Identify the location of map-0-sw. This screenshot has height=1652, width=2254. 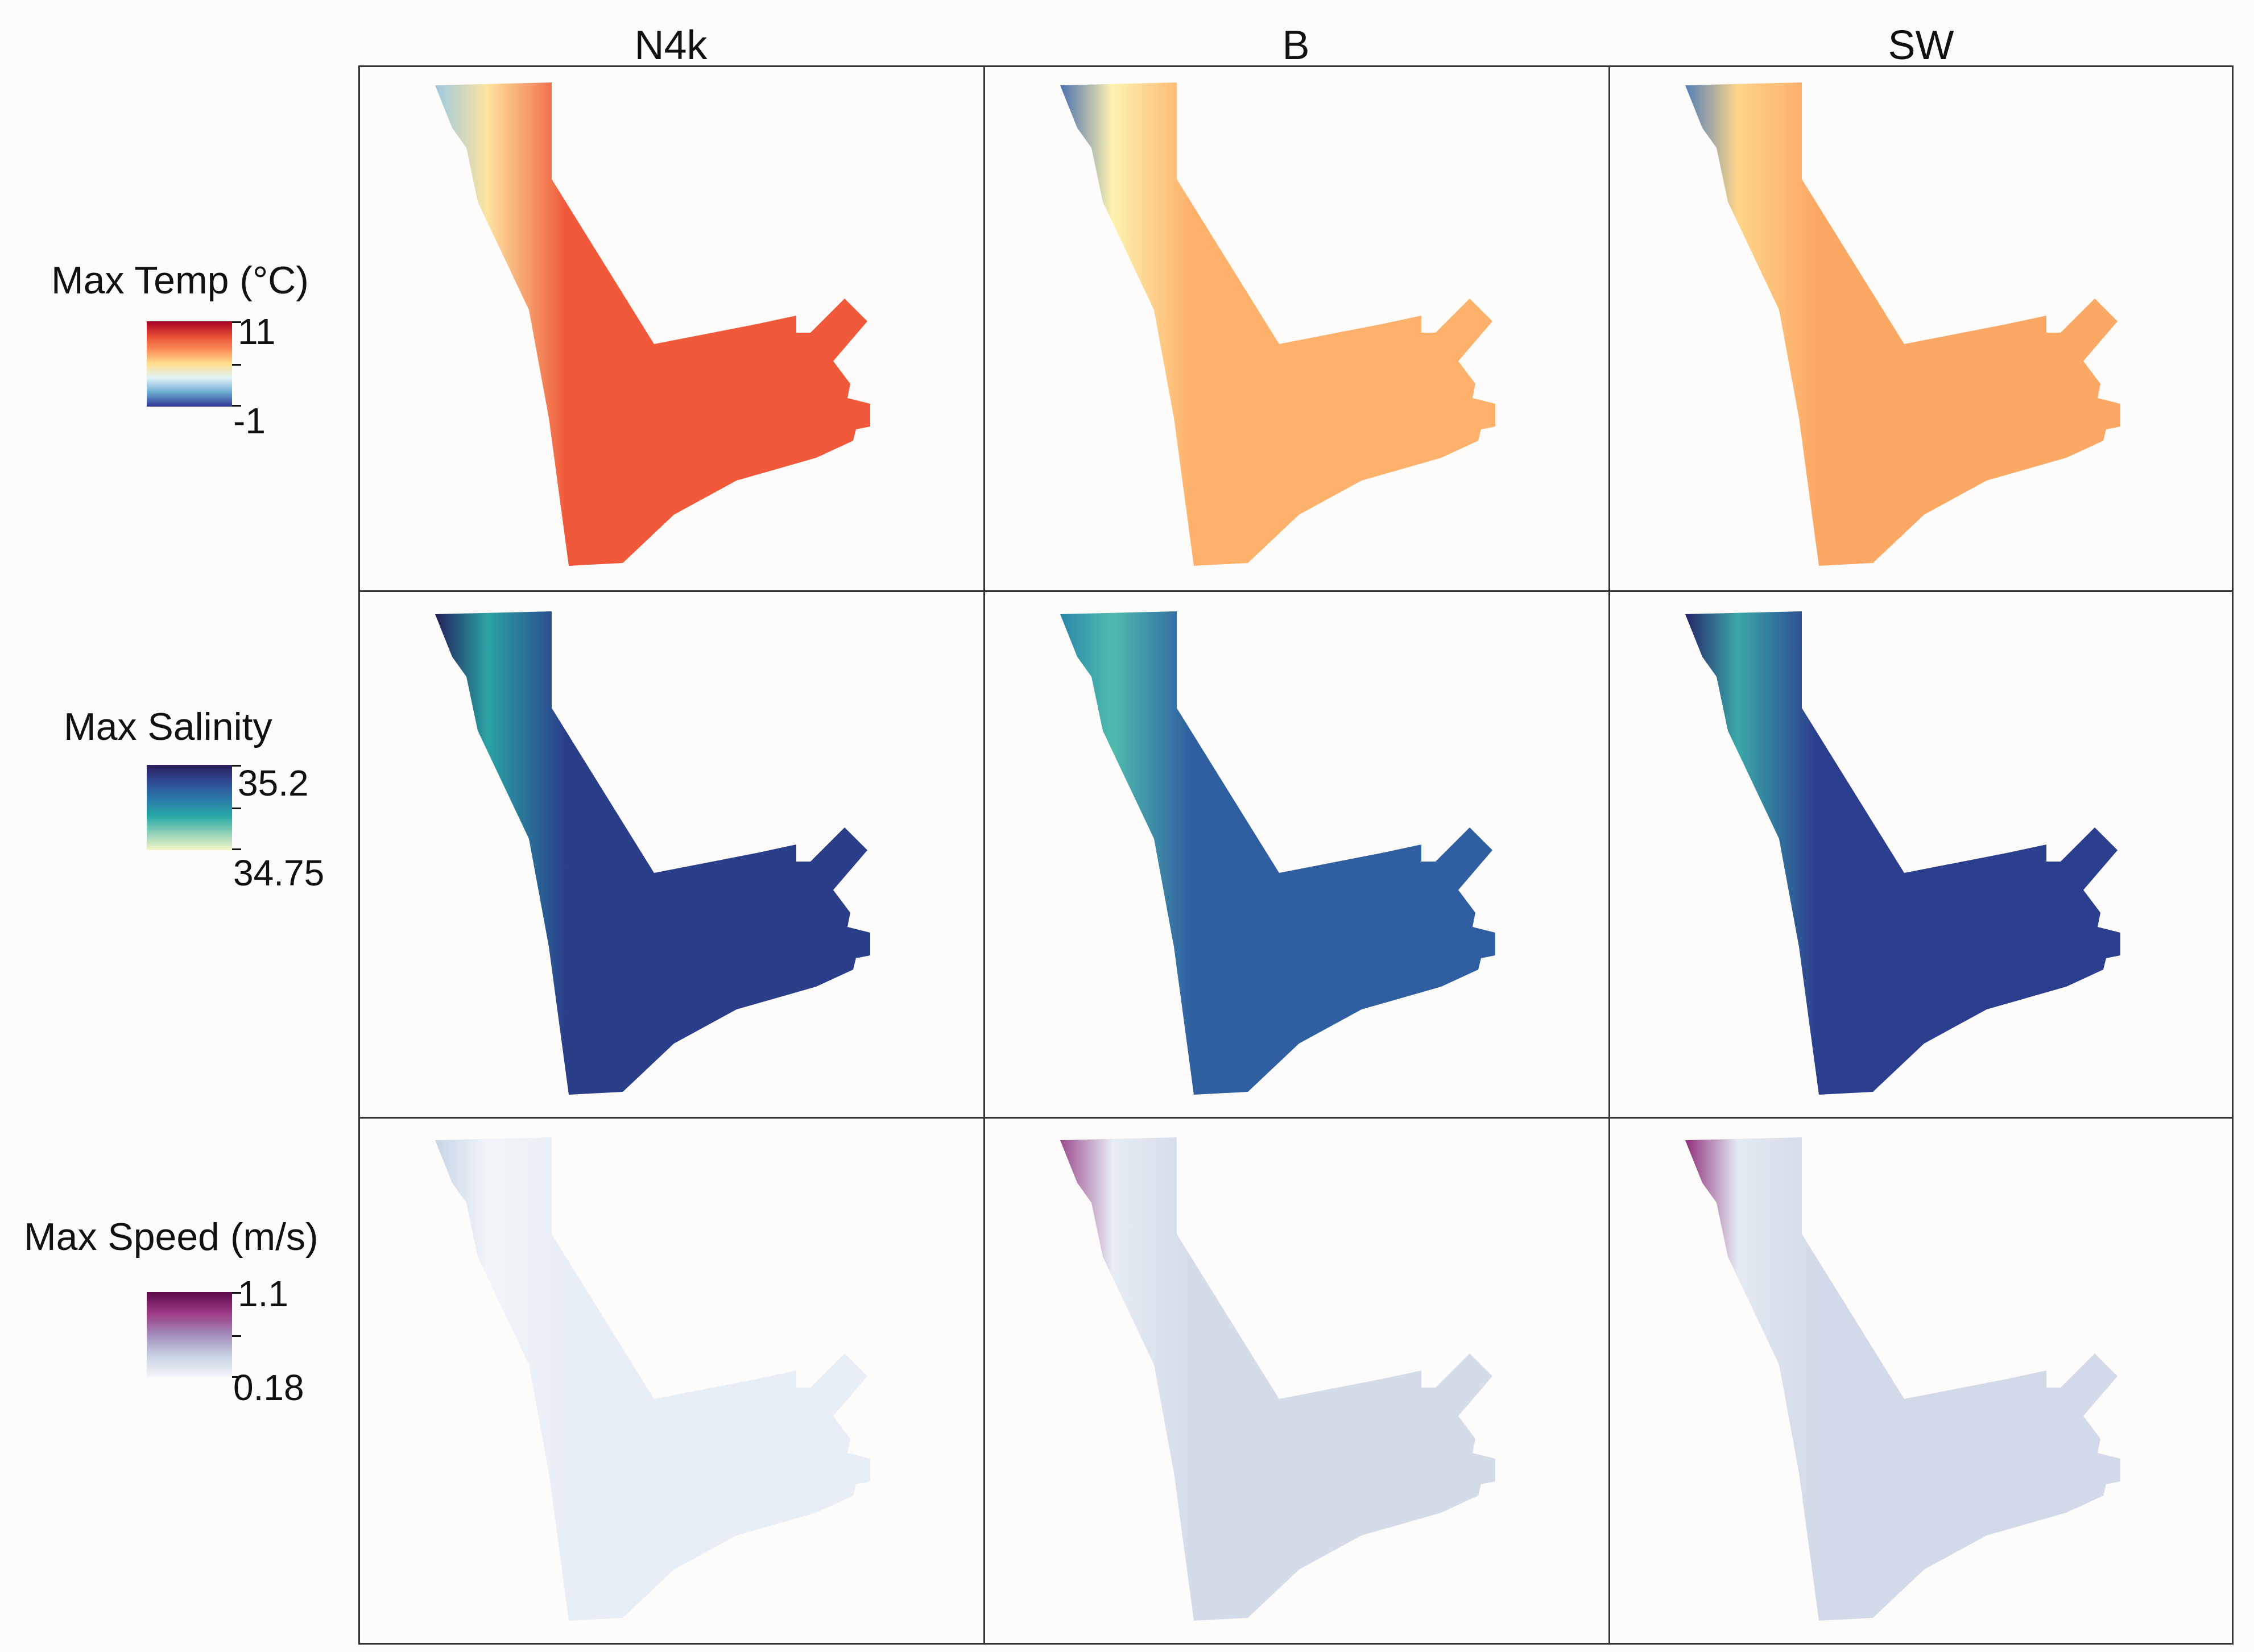
(1902, 324).